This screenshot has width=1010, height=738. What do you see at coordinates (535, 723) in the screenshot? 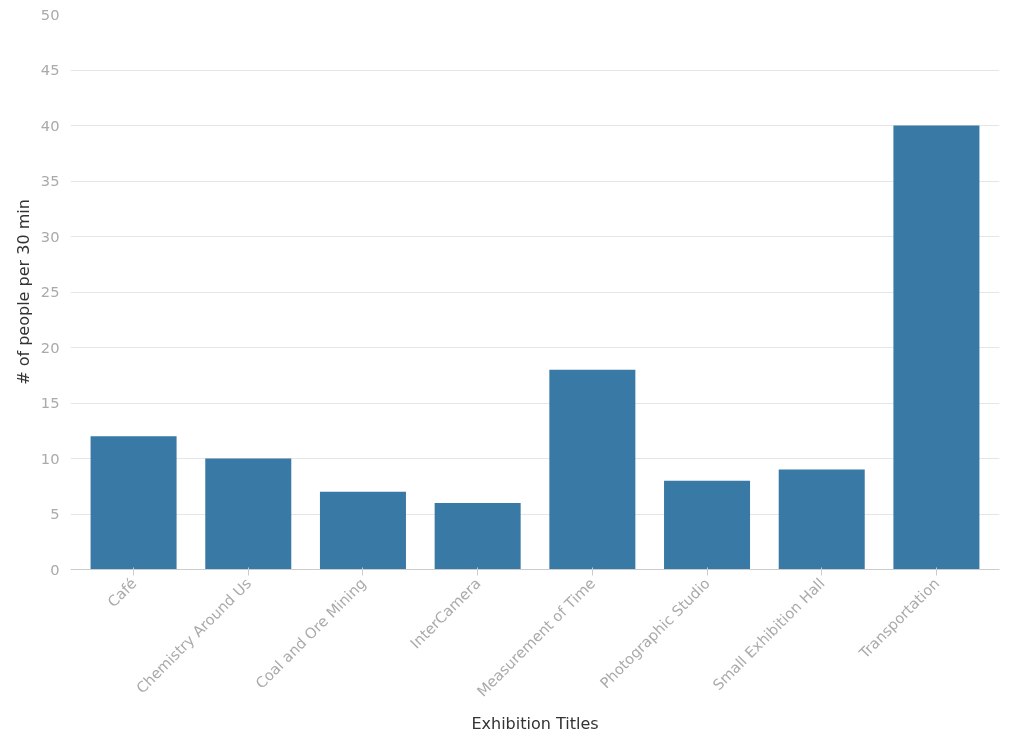
I see `x-axis-title: Exhibition Titles` at bounding box center [535, 723].